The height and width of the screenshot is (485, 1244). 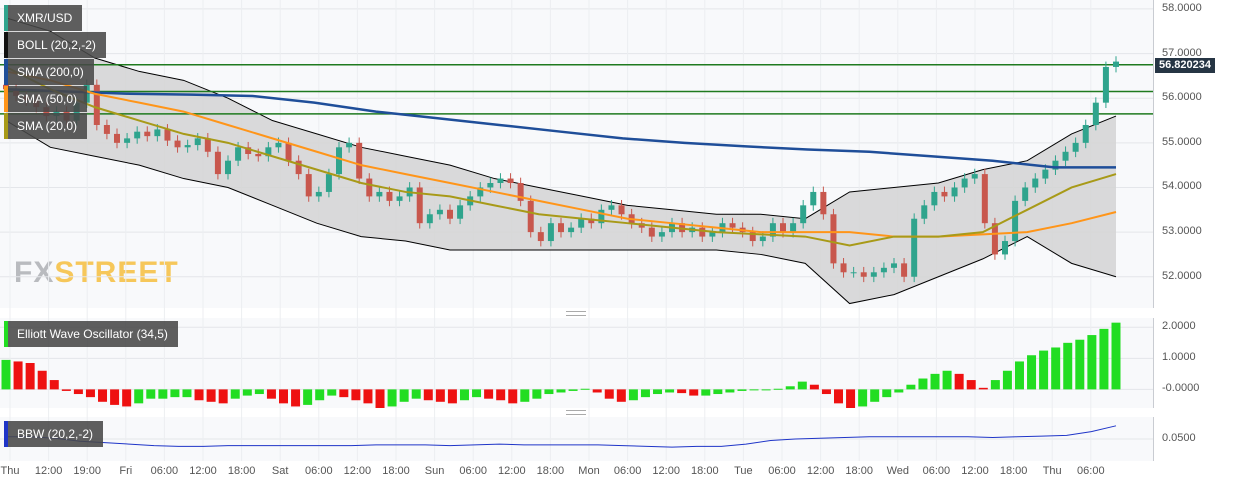 What do you see at coordinates (91, 334) in the screenshot?
I see `ewo-label: Elliott Wave Oscillator (34,5)` at bounding box center [91, 334].